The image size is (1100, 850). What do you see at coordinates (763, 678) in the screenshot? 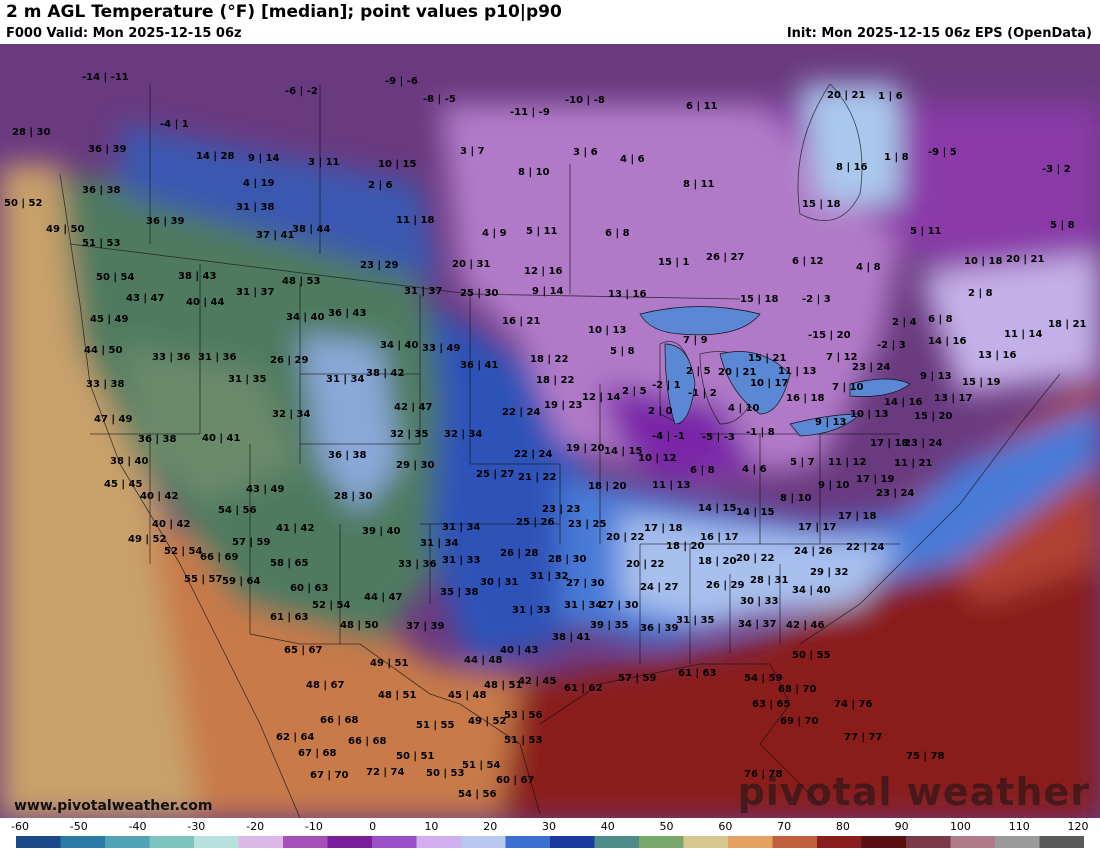
I see `point-value-label: 54 | 59` at bounding box center [763, 678].